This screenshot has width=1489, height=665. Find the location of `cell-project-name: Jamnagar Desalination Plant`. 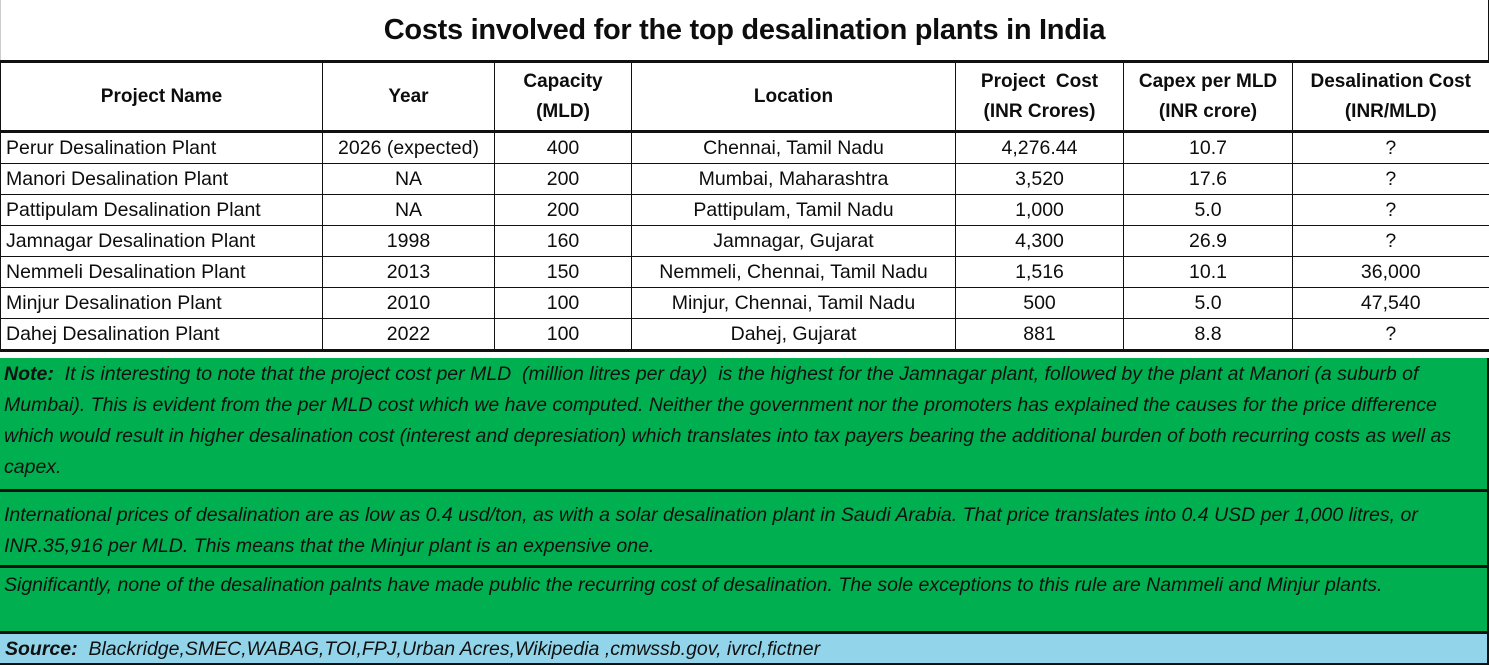

cell-project-name: Jamnagar Desalination Plant is located at coordinates (161, 241).